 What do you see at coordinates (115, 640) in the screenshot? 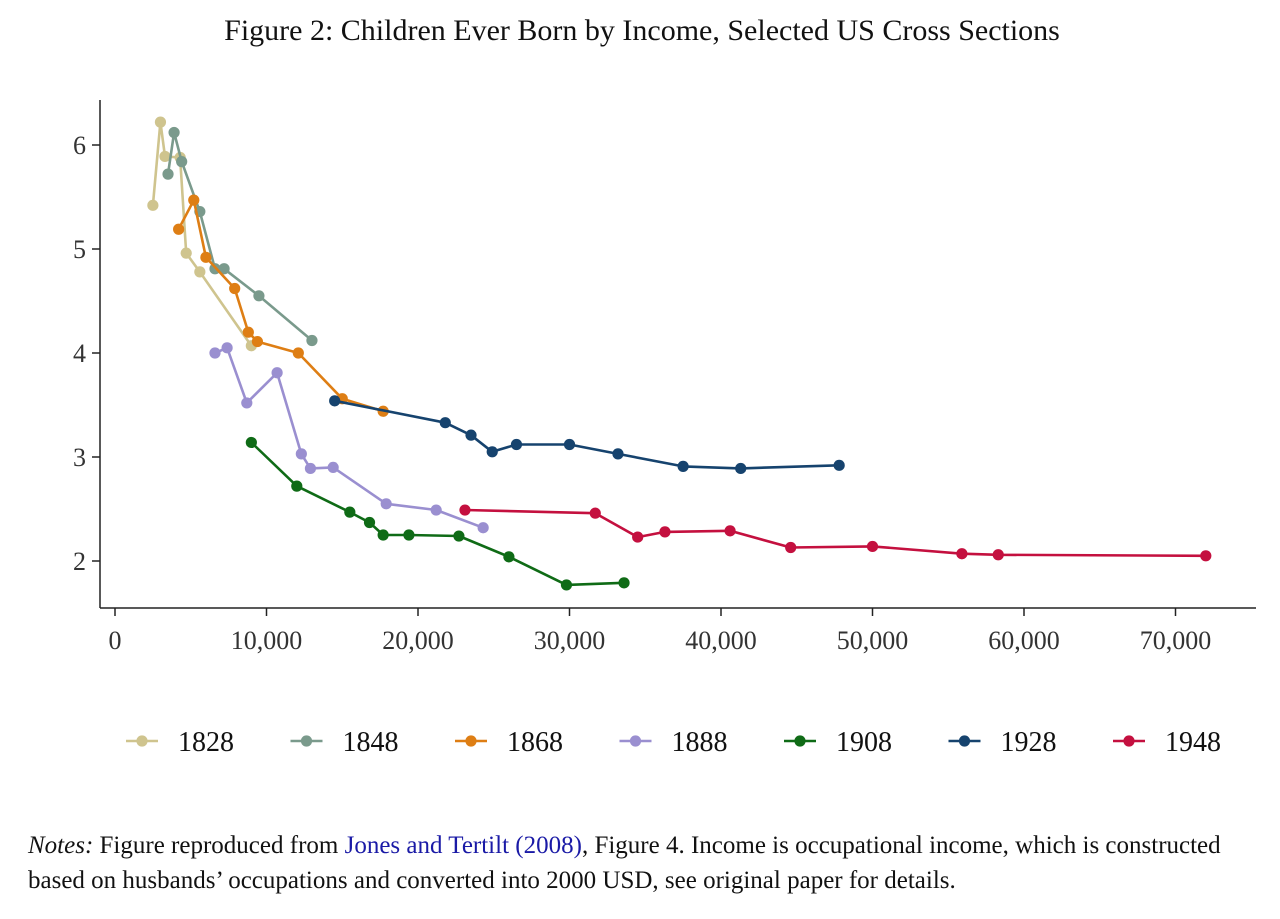
I see `x-tick-label: 0` at bounding box center [115, 640].